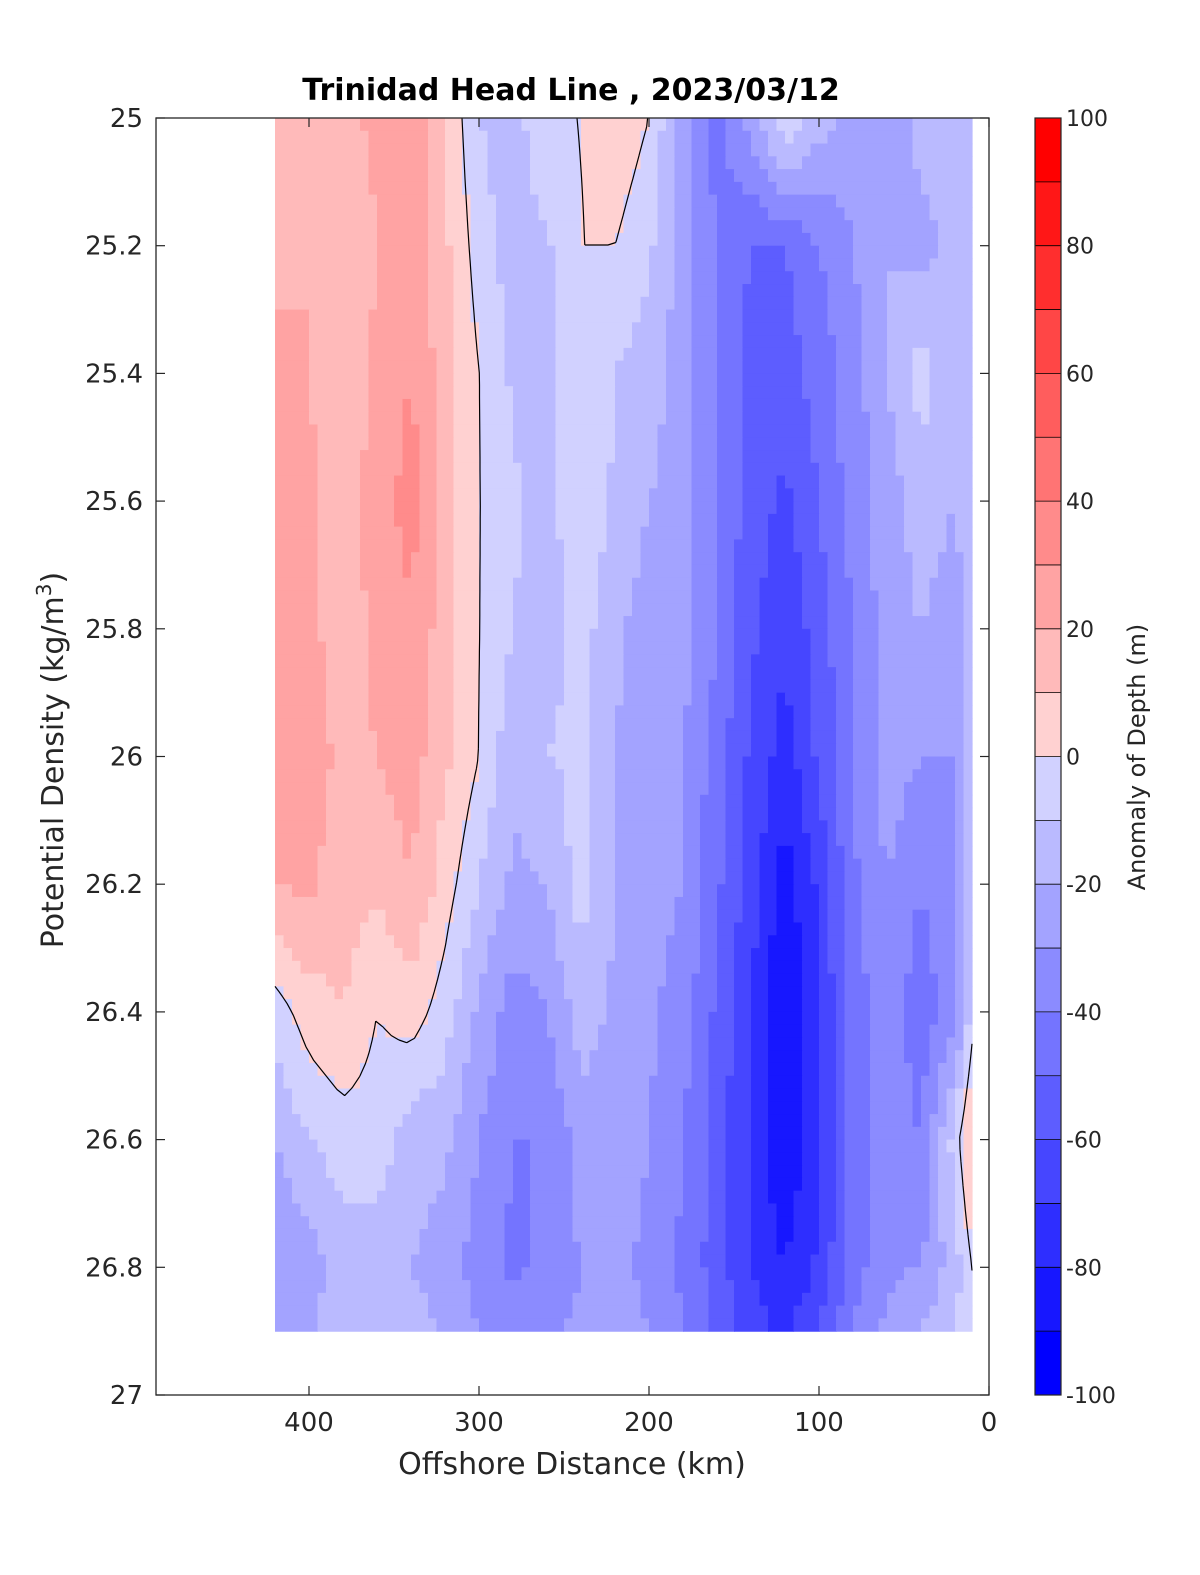 The width and height of the screenshot is (1200, 1575). What do you see at coordinates (1080, 374) in the screenshot?
I see `colorbar-tick-label: 60` at bounding box center [1080, 374].